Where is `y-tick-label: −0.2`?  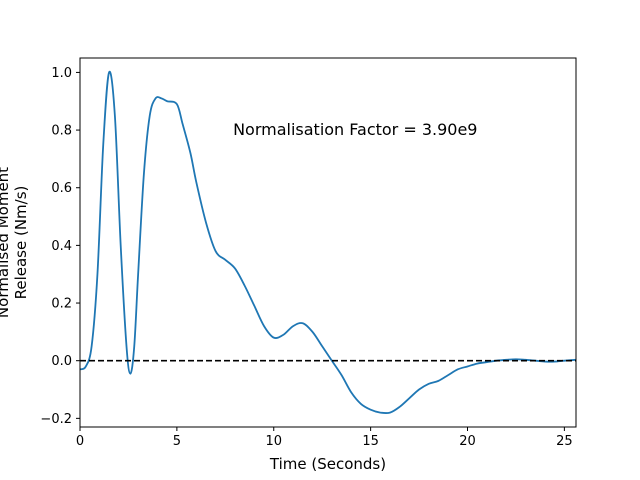
y-tick-label: −0.2 is located at coordinates (56, 419).